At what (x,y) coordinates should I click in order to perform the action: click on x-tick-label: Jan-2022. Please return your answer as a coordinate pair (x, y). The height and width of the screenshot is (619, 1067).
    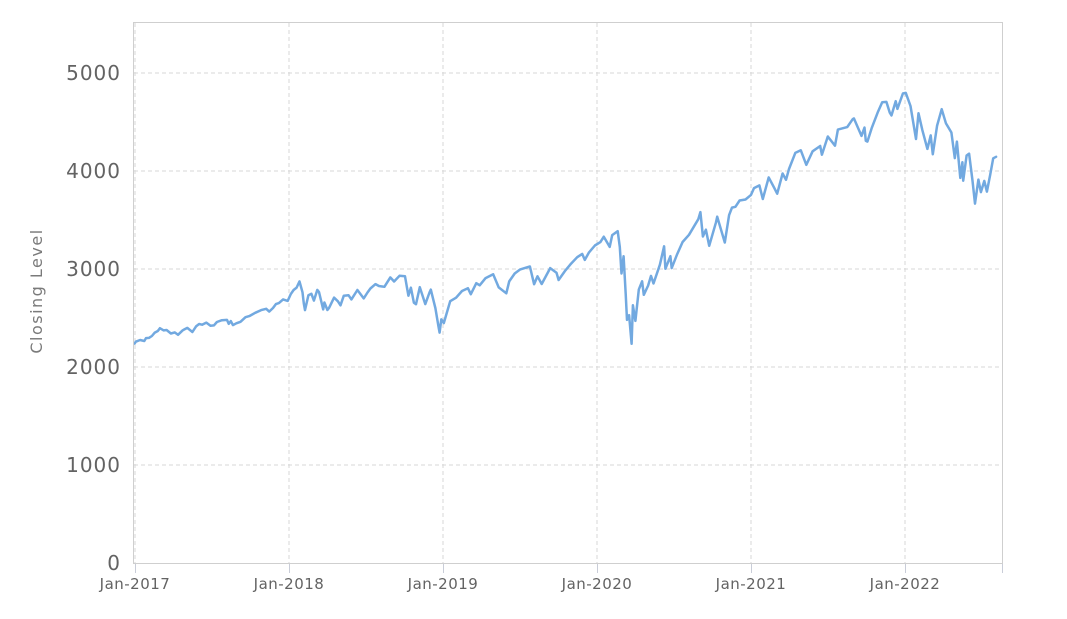
    Looking at the image, I should click on (905, 584).